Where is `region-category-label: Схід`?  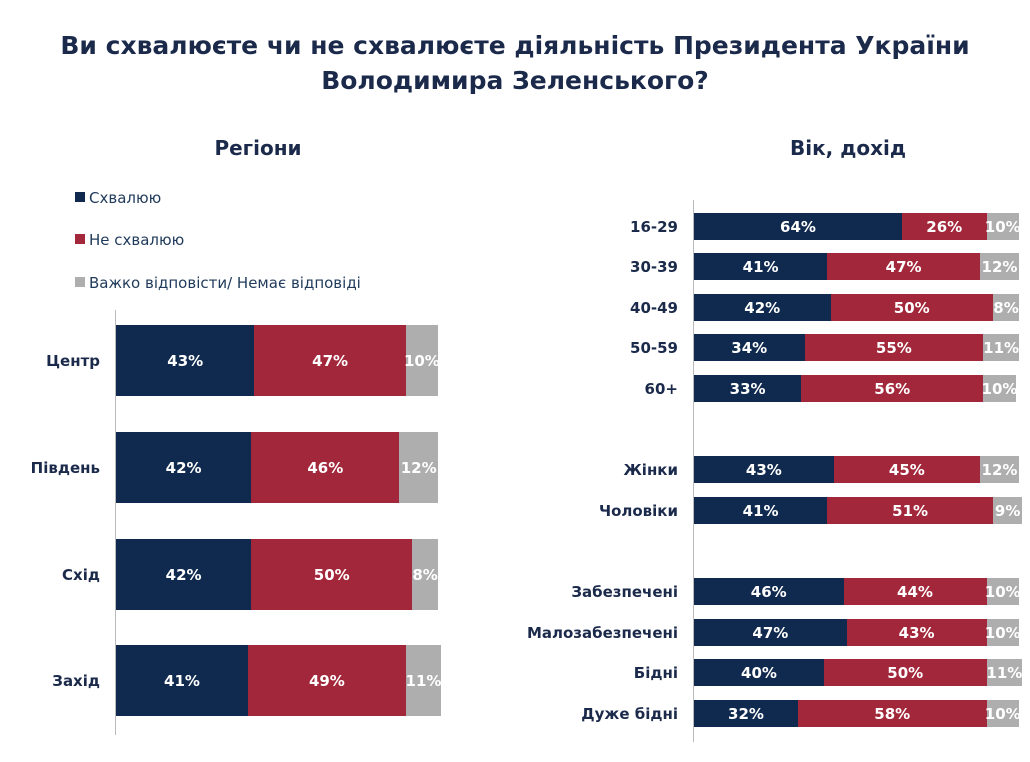 region-category-label: Схід is located at coordinates (81, 574).